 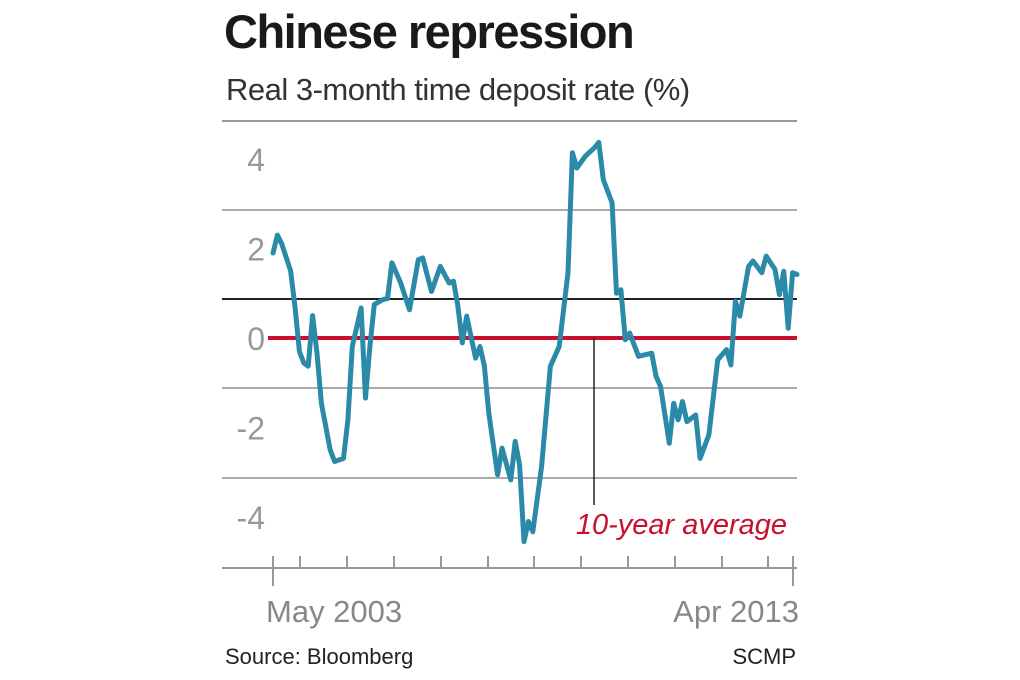 I want to click on source-note: Source: Bloomberg, so click(x=319, y=656).